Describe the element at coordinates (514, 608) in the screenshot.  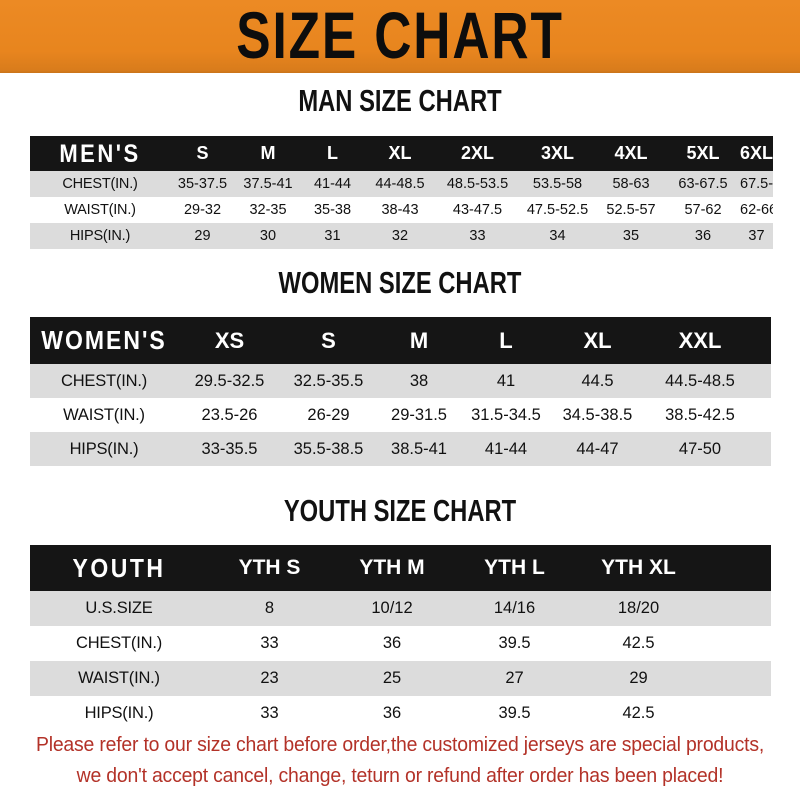
I see `table-cell: 14/16` at that location.